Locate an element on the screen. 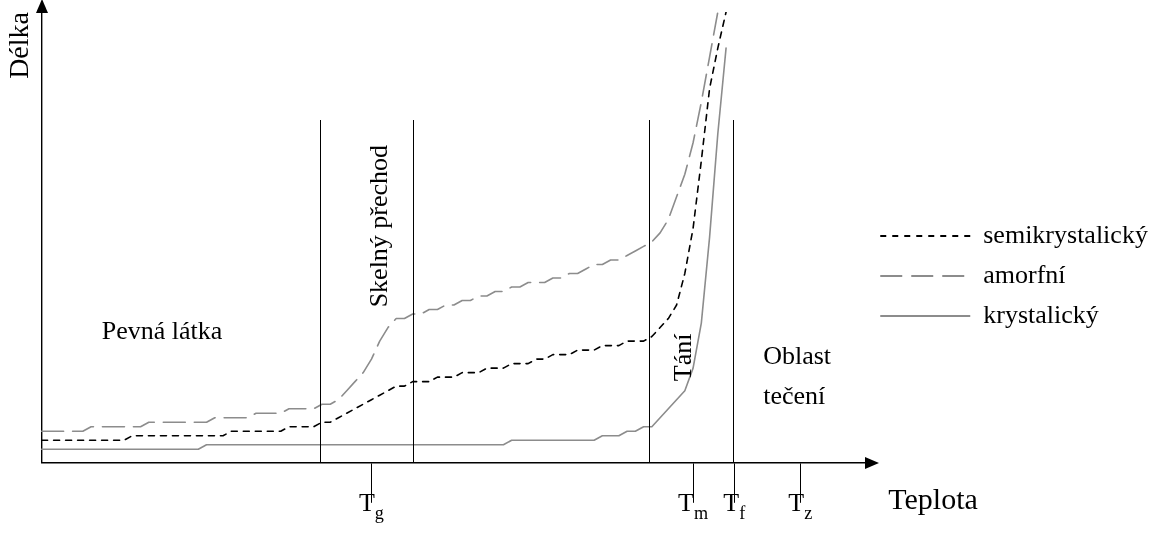  y-axis-title: Délka is located at coordinates (19, 45).